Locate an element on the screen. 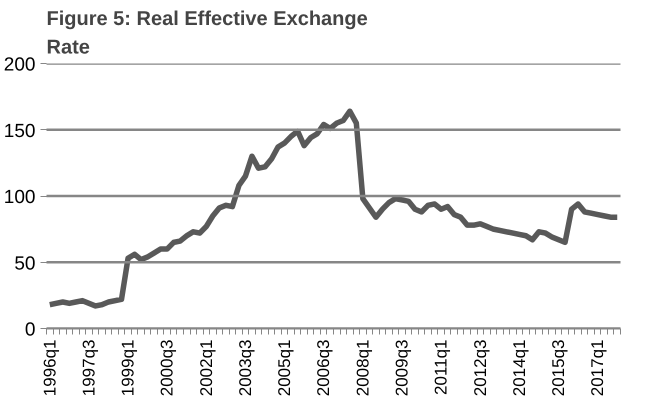 The height and width of the screenshot is (403, 649). x-tick-label: 2012q3 is located at coordinates (480, 367).